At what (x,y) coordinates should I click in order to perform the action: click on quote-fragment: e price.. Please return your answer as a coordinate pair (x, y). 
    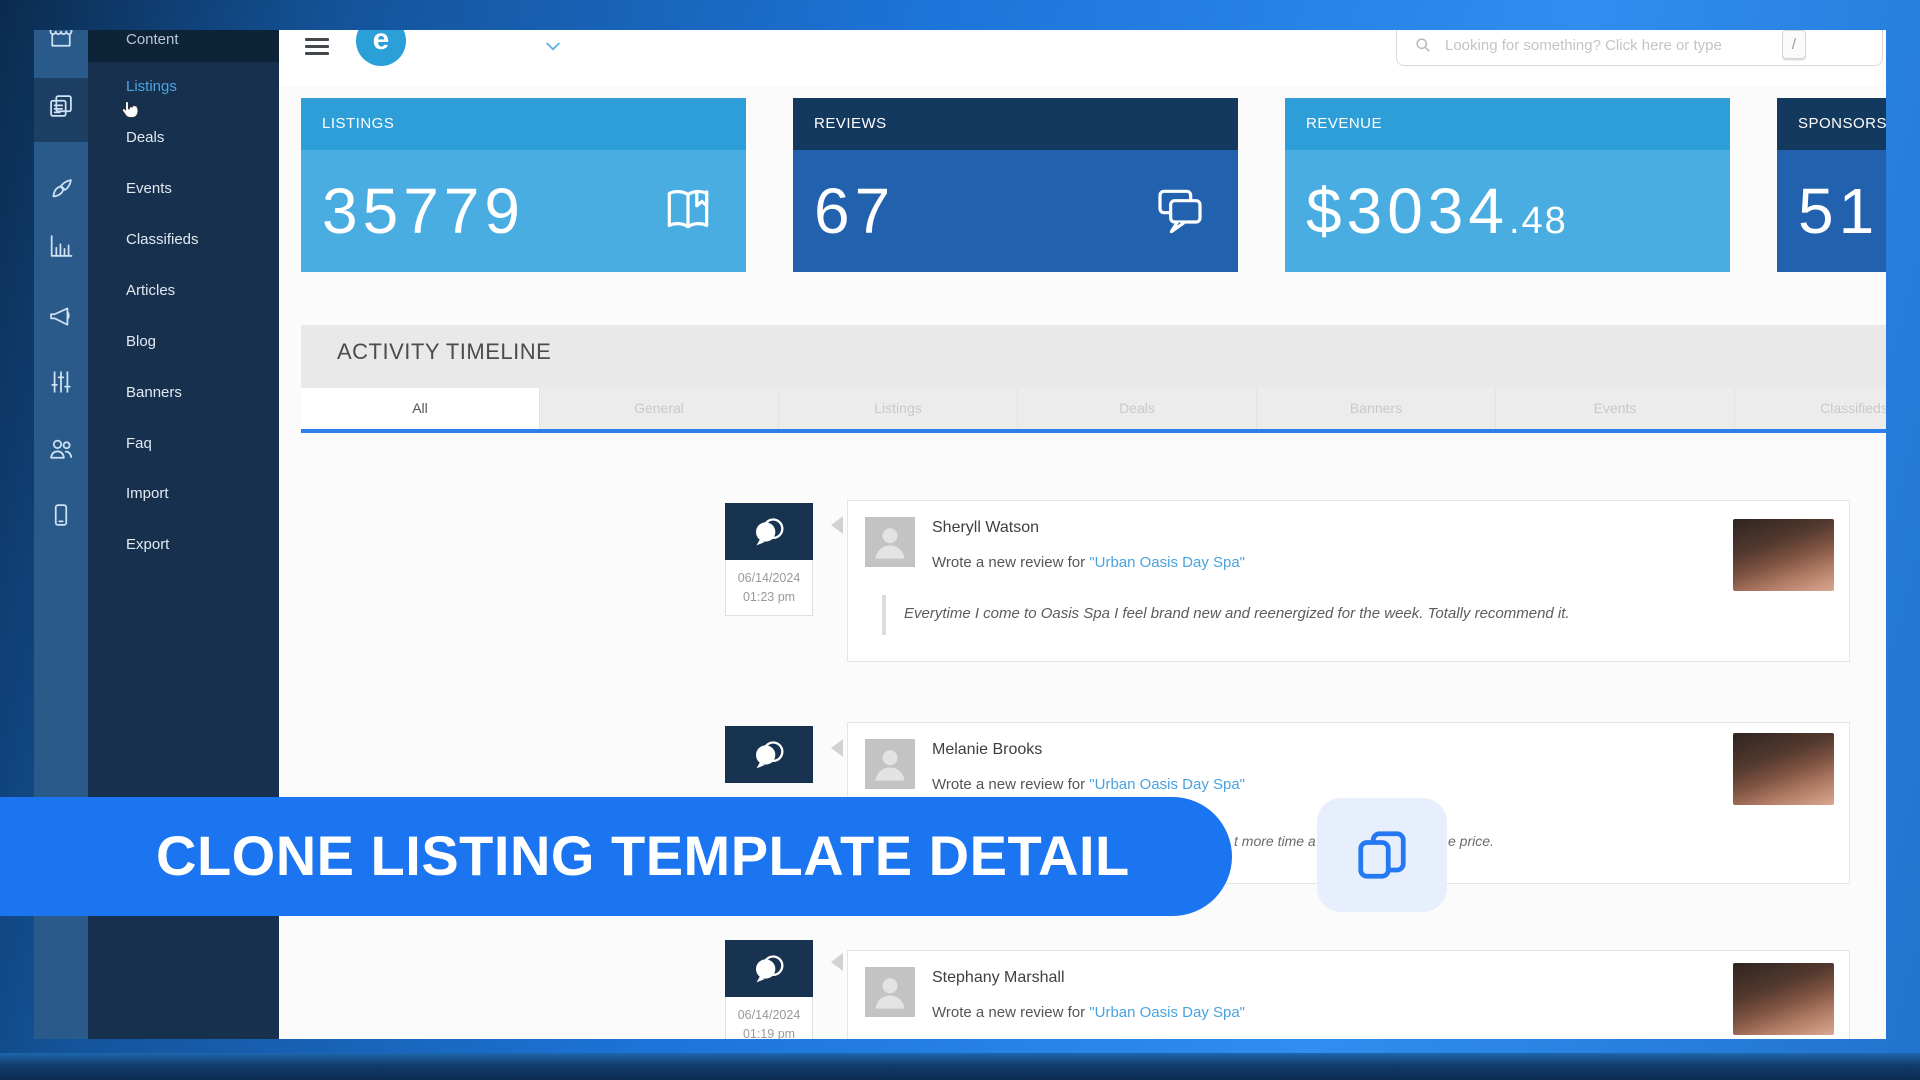
    Looking at the image, I should click on (1471, 841).